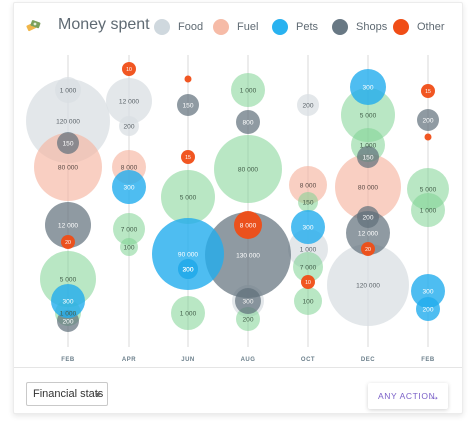  What do you see at coordinates (428, 360) in the screenshot?
I see `x-tick-label: FEB` at bounding box center [428, 360].